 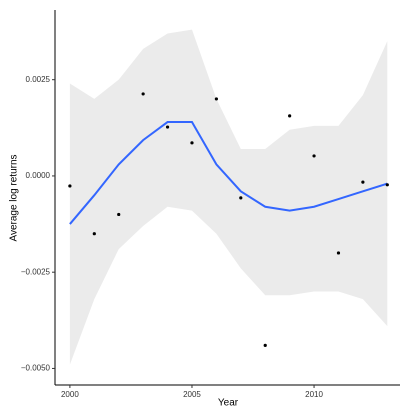 I want to click on x-axis-title: Year, so click(x=228, y=403).